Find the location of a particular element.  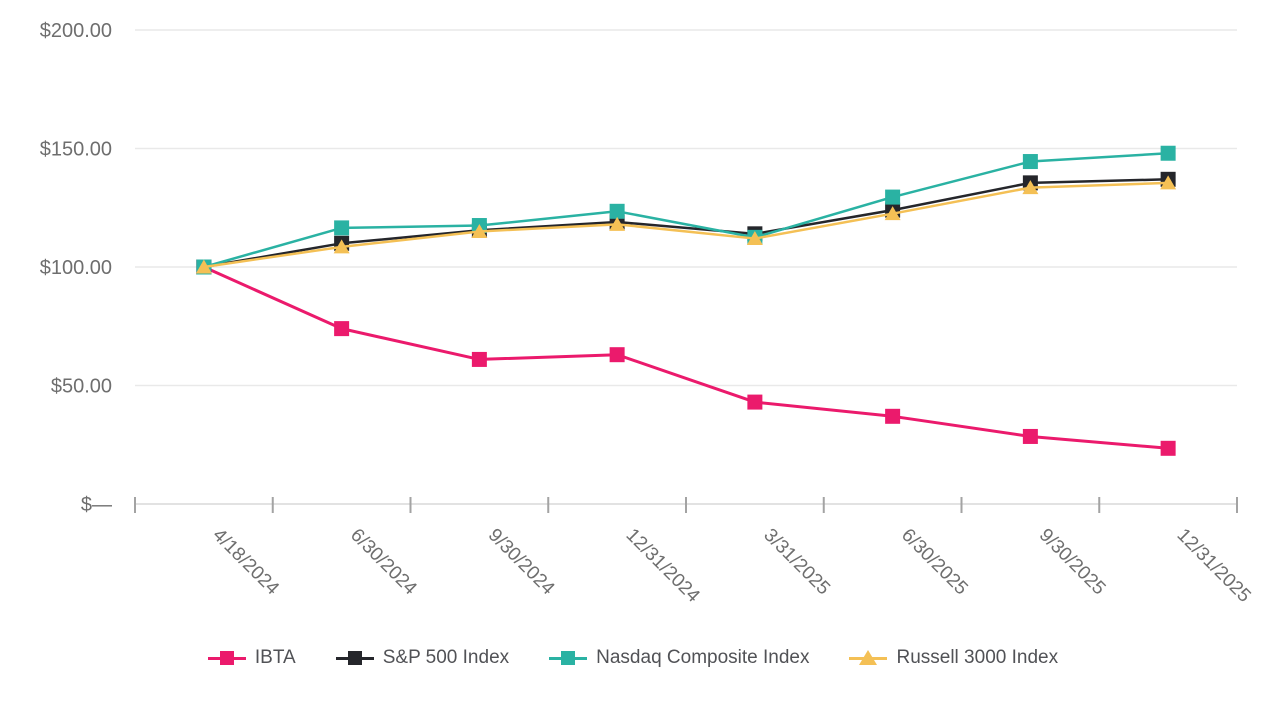

x-axis-label: 6/30/2024 is located at coordinates (383, 562).